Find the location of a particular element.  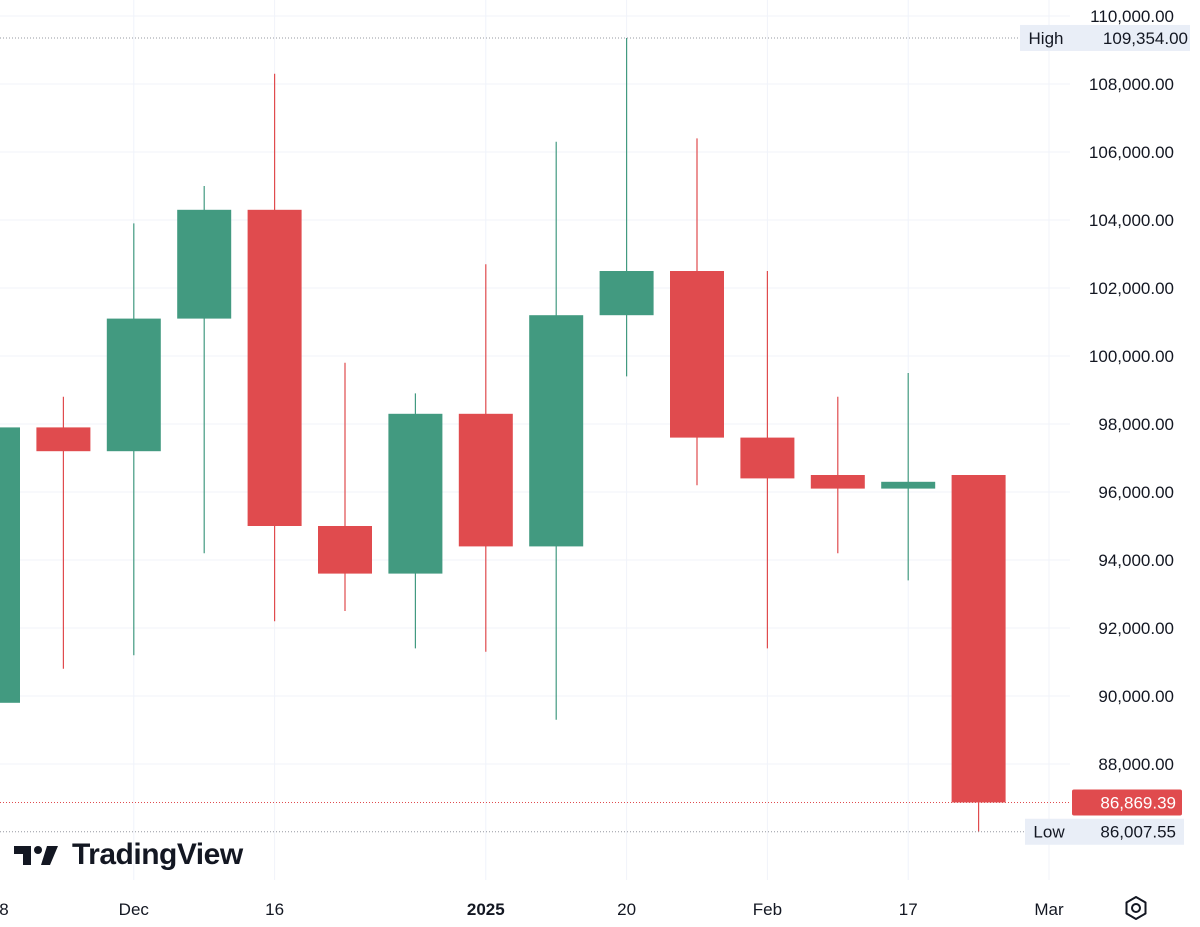

high-value: 109,354.00 is located at coordinates (1145, 38).